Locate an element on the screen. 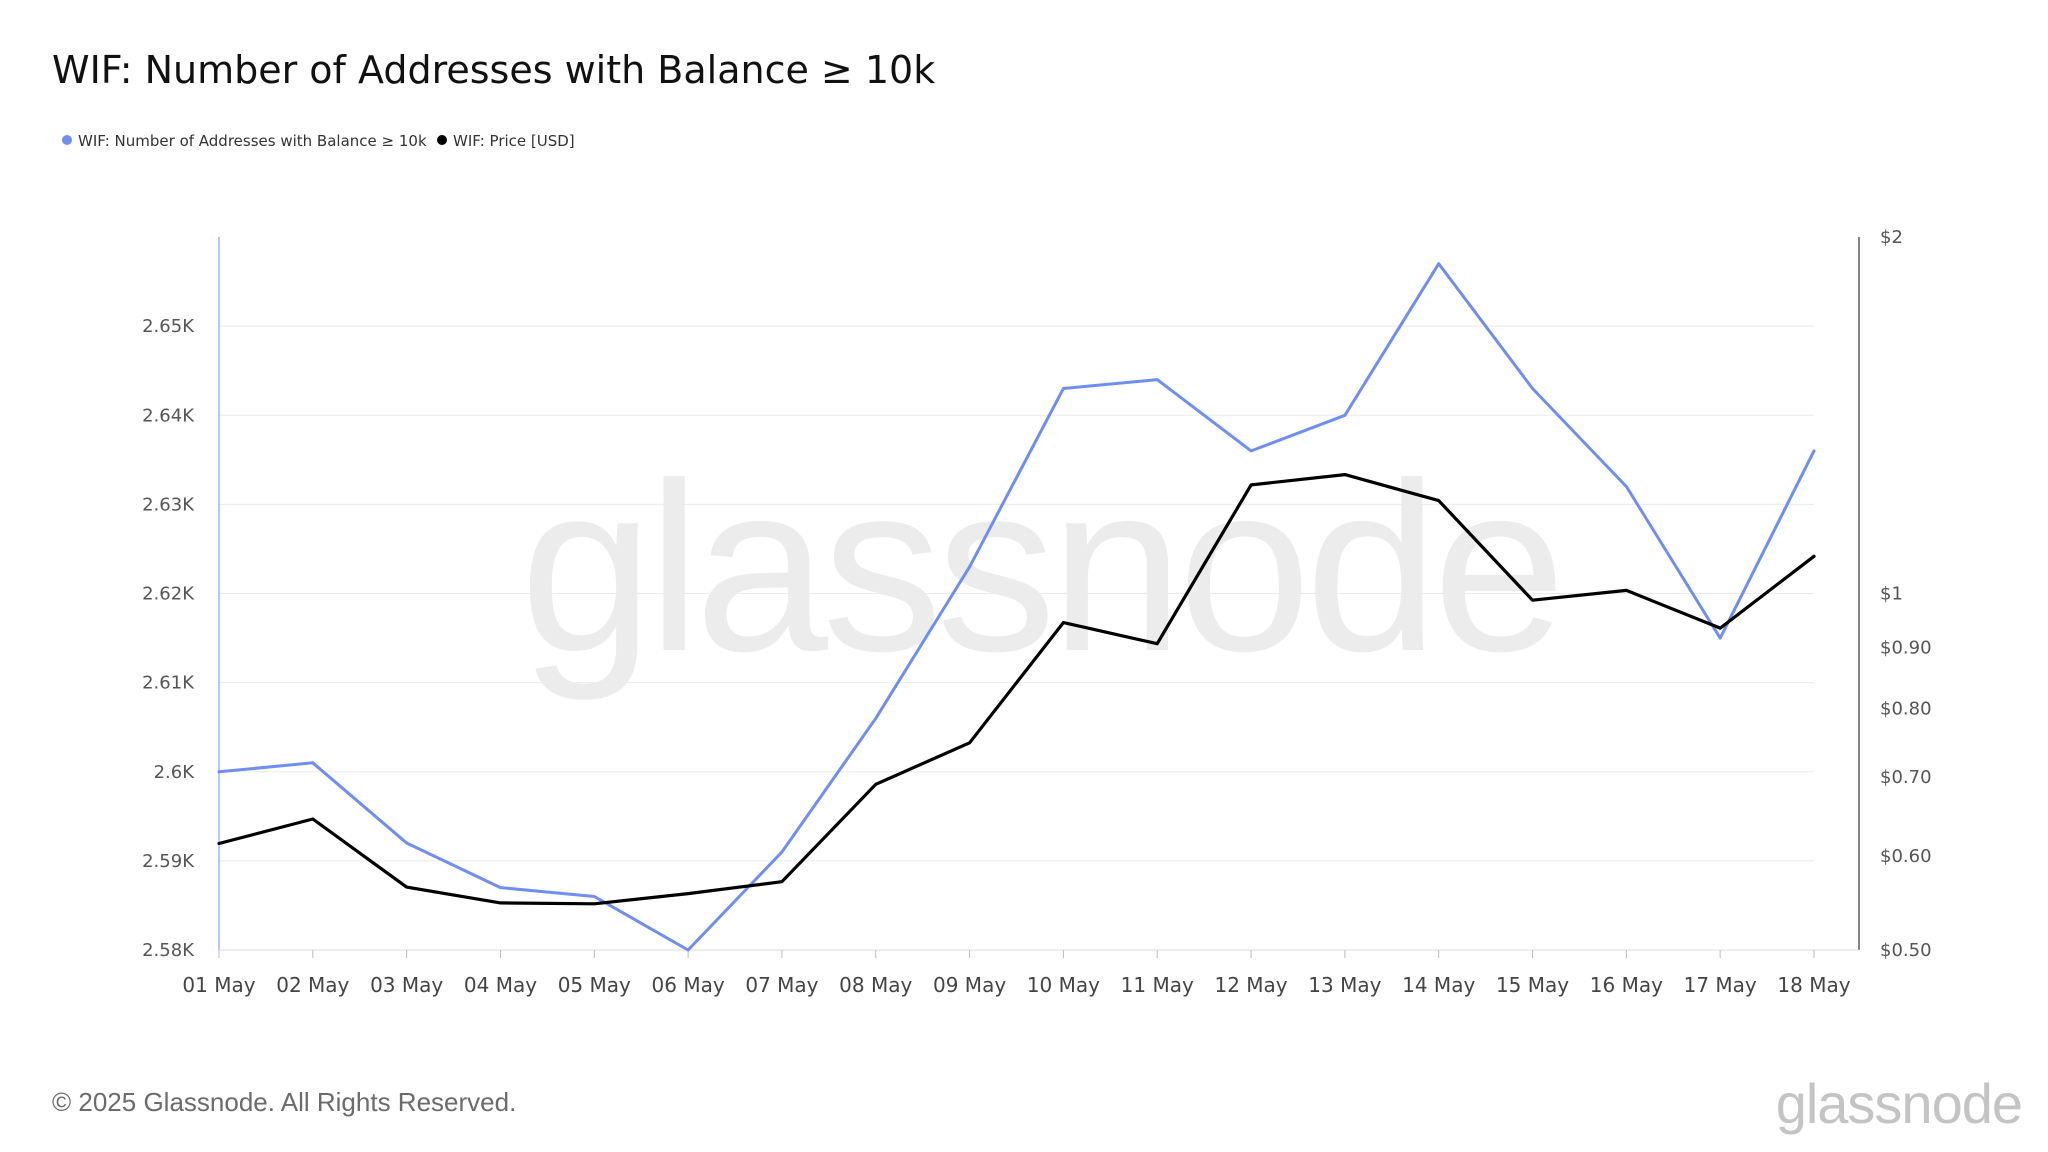 Image resolution: width=2048 pixels, height=1152 pixels. left-axis-ticks: 2.58K 2.59K 2.6K 2.61K 2.62K 2.63K 2.64K 2.65K is located at coordinates (168, 638).